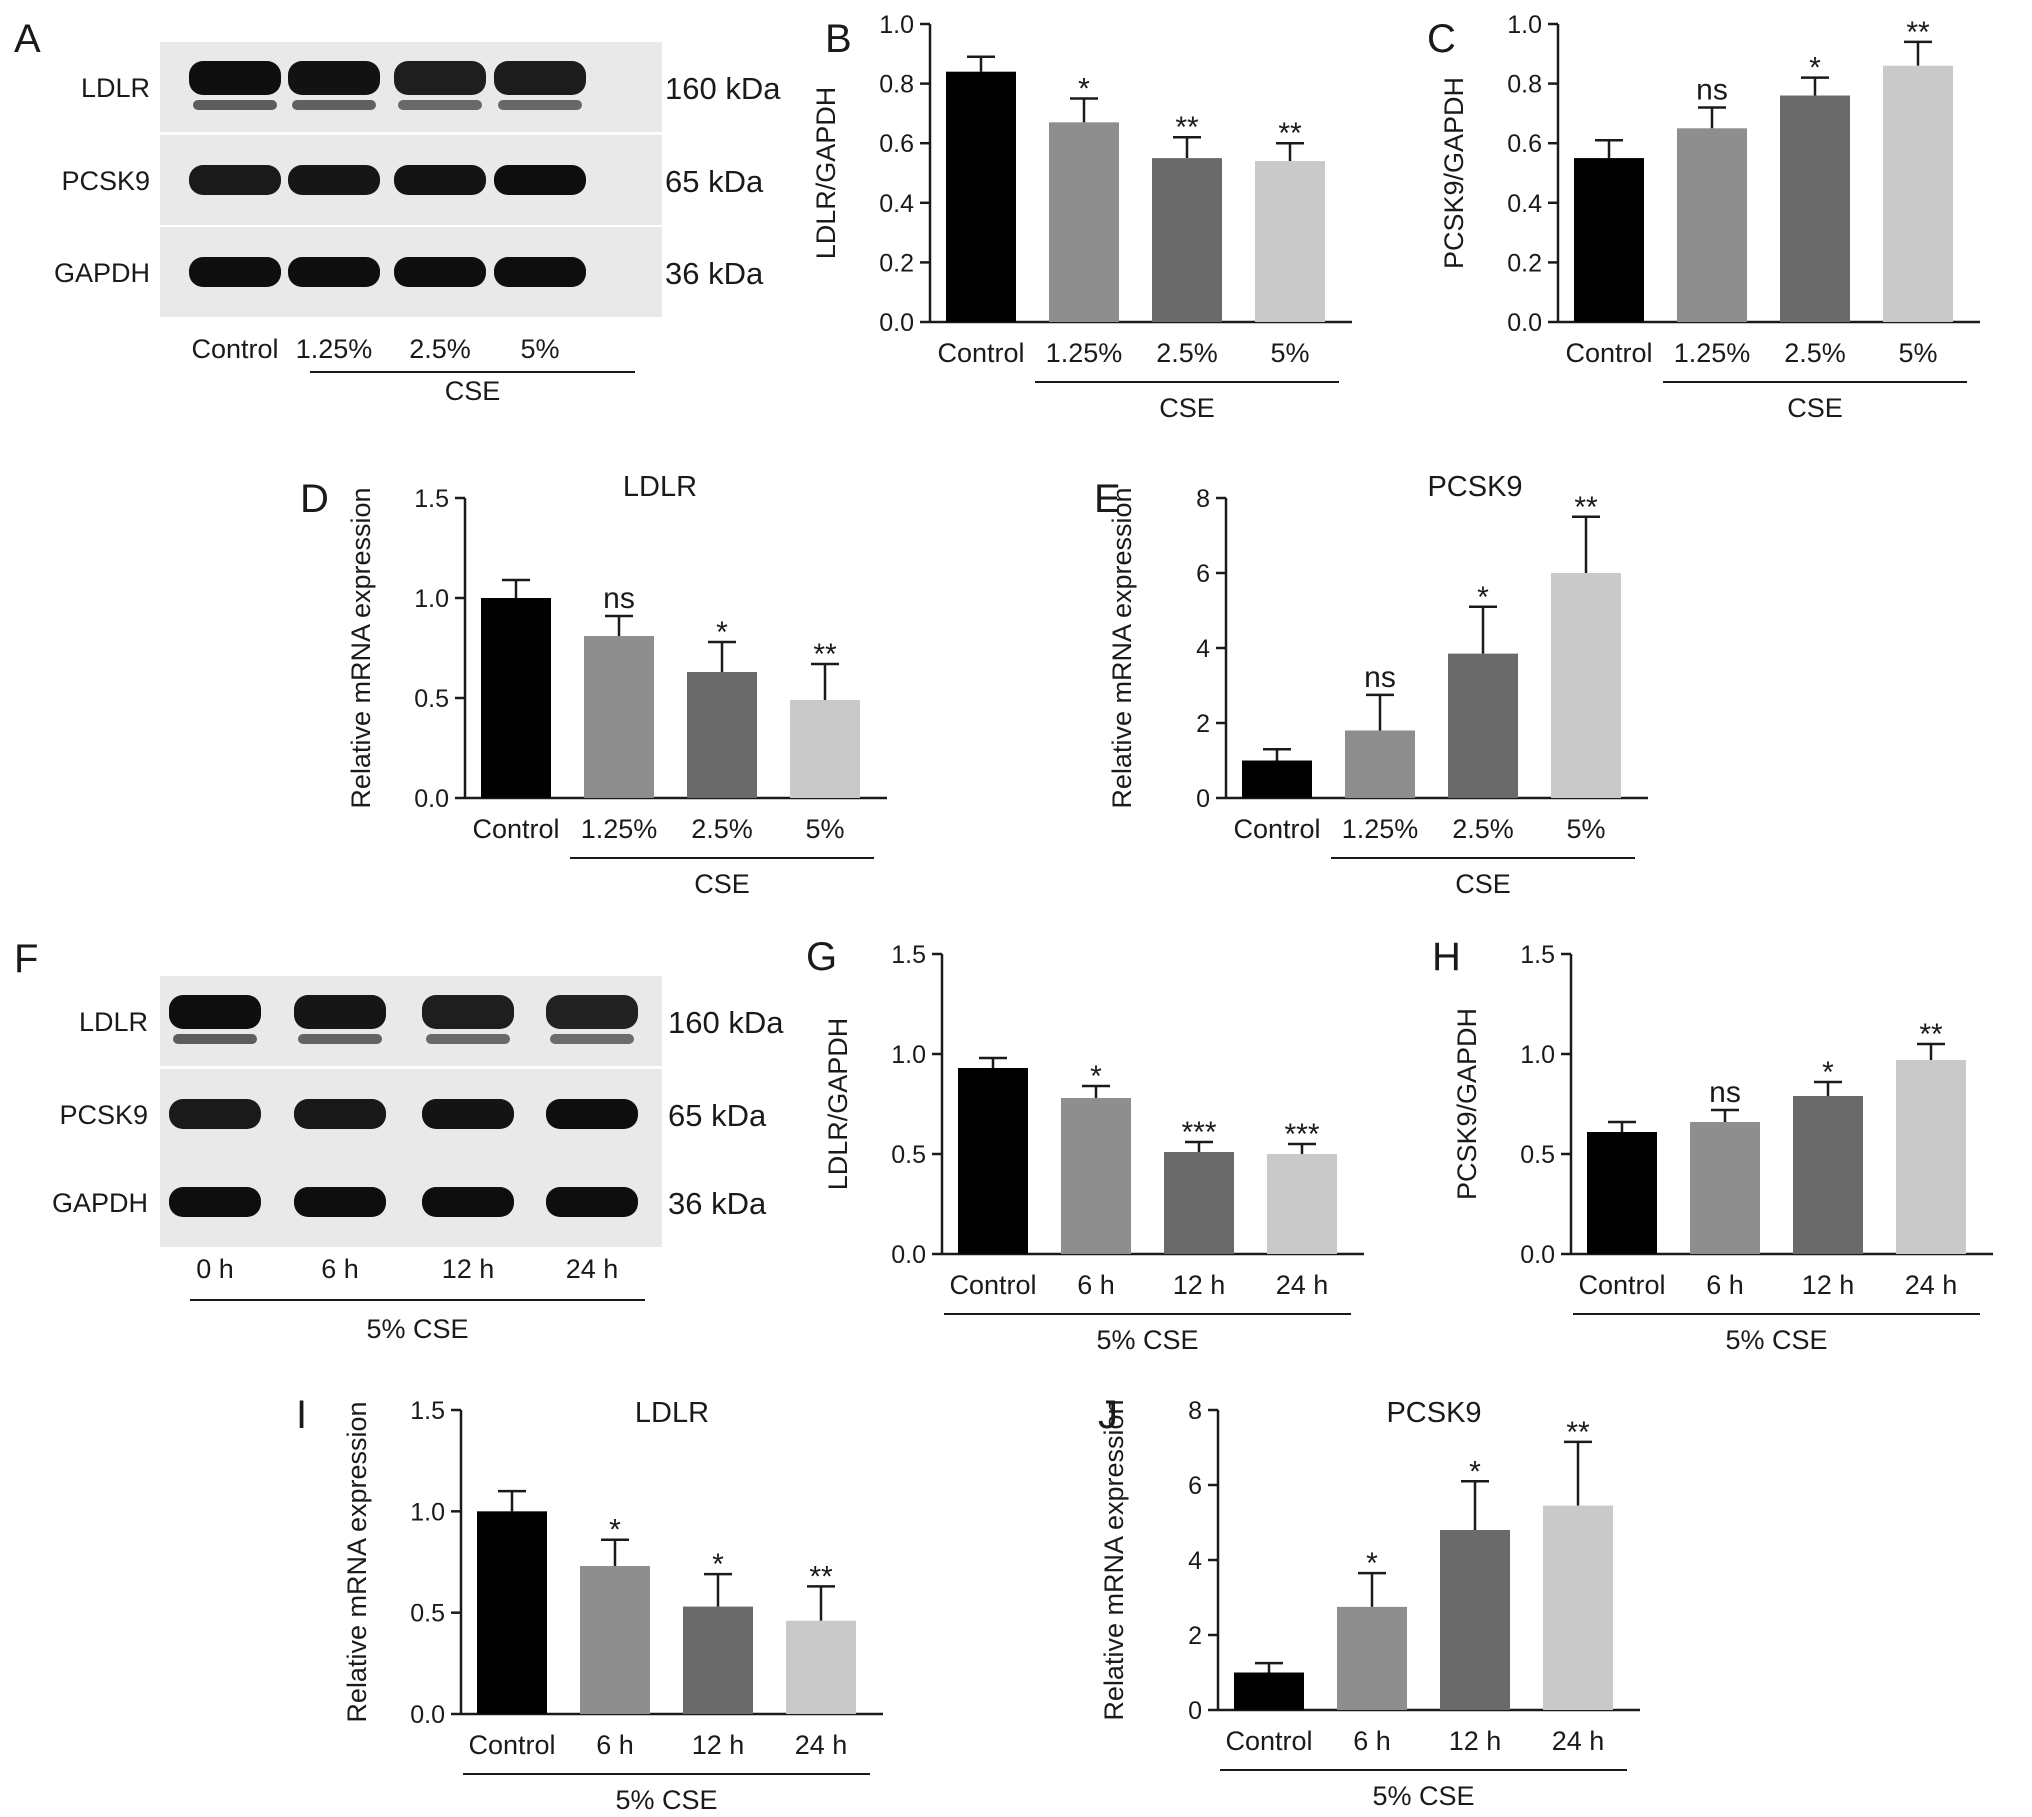 This screenshot has height=1817, width=2032. Describe the element at coordinates (723, 88) in the screenshot. I see `blot-row-size: 160 kDa` at that location.